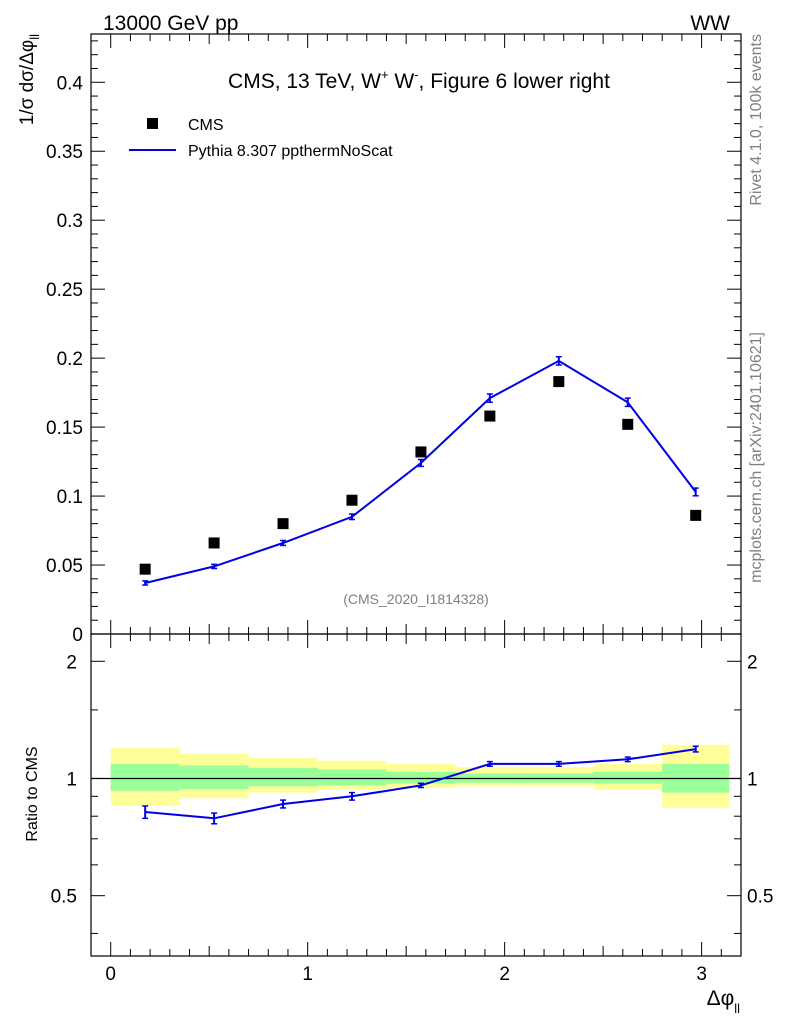 Image resolution: width=786 pixels, height=1024 pixels. What do you see at coordinates (64, 428) in the screenshot?
I see `y-tick-label: 0.15` at bounding box center [64, 428].